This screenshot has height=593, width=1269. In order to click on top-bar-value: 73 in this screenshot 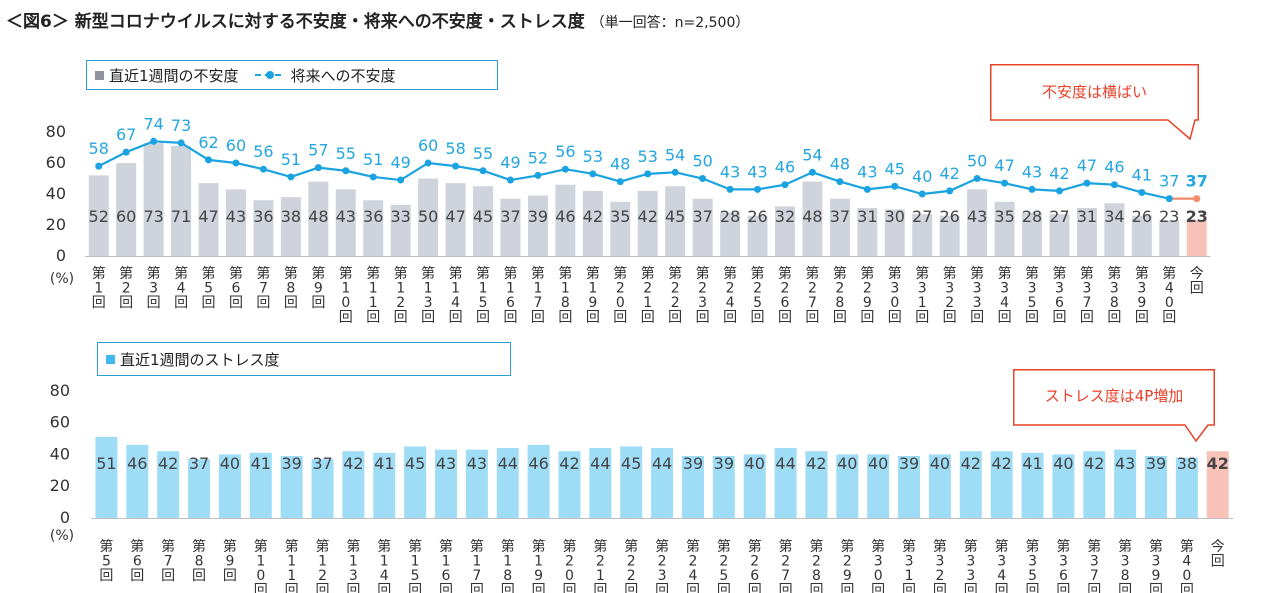, I will do `click(153, 216)`.